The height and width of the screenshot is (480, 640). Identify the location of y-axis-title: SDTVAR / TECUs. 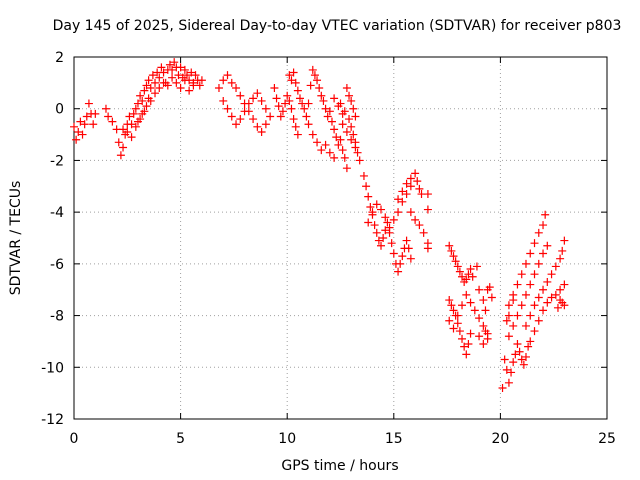
(16, 238).